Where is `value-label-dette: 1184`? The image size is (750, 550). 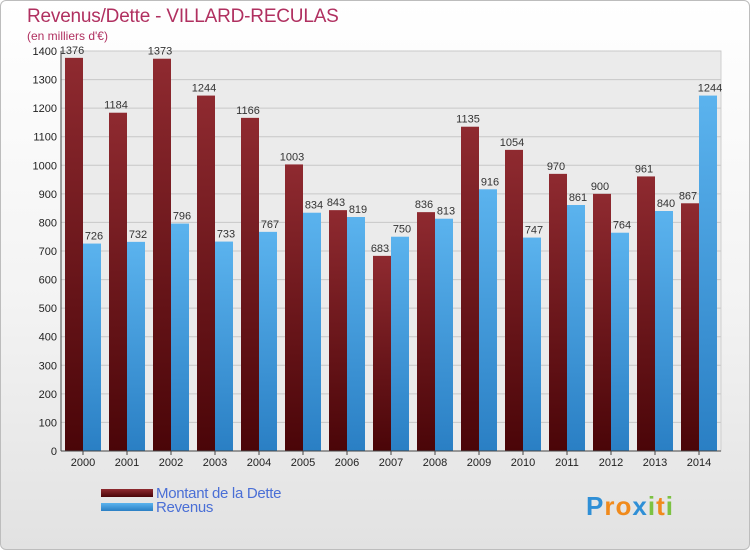
value-label-dette: 1184 is located at coordinates (116, 106).